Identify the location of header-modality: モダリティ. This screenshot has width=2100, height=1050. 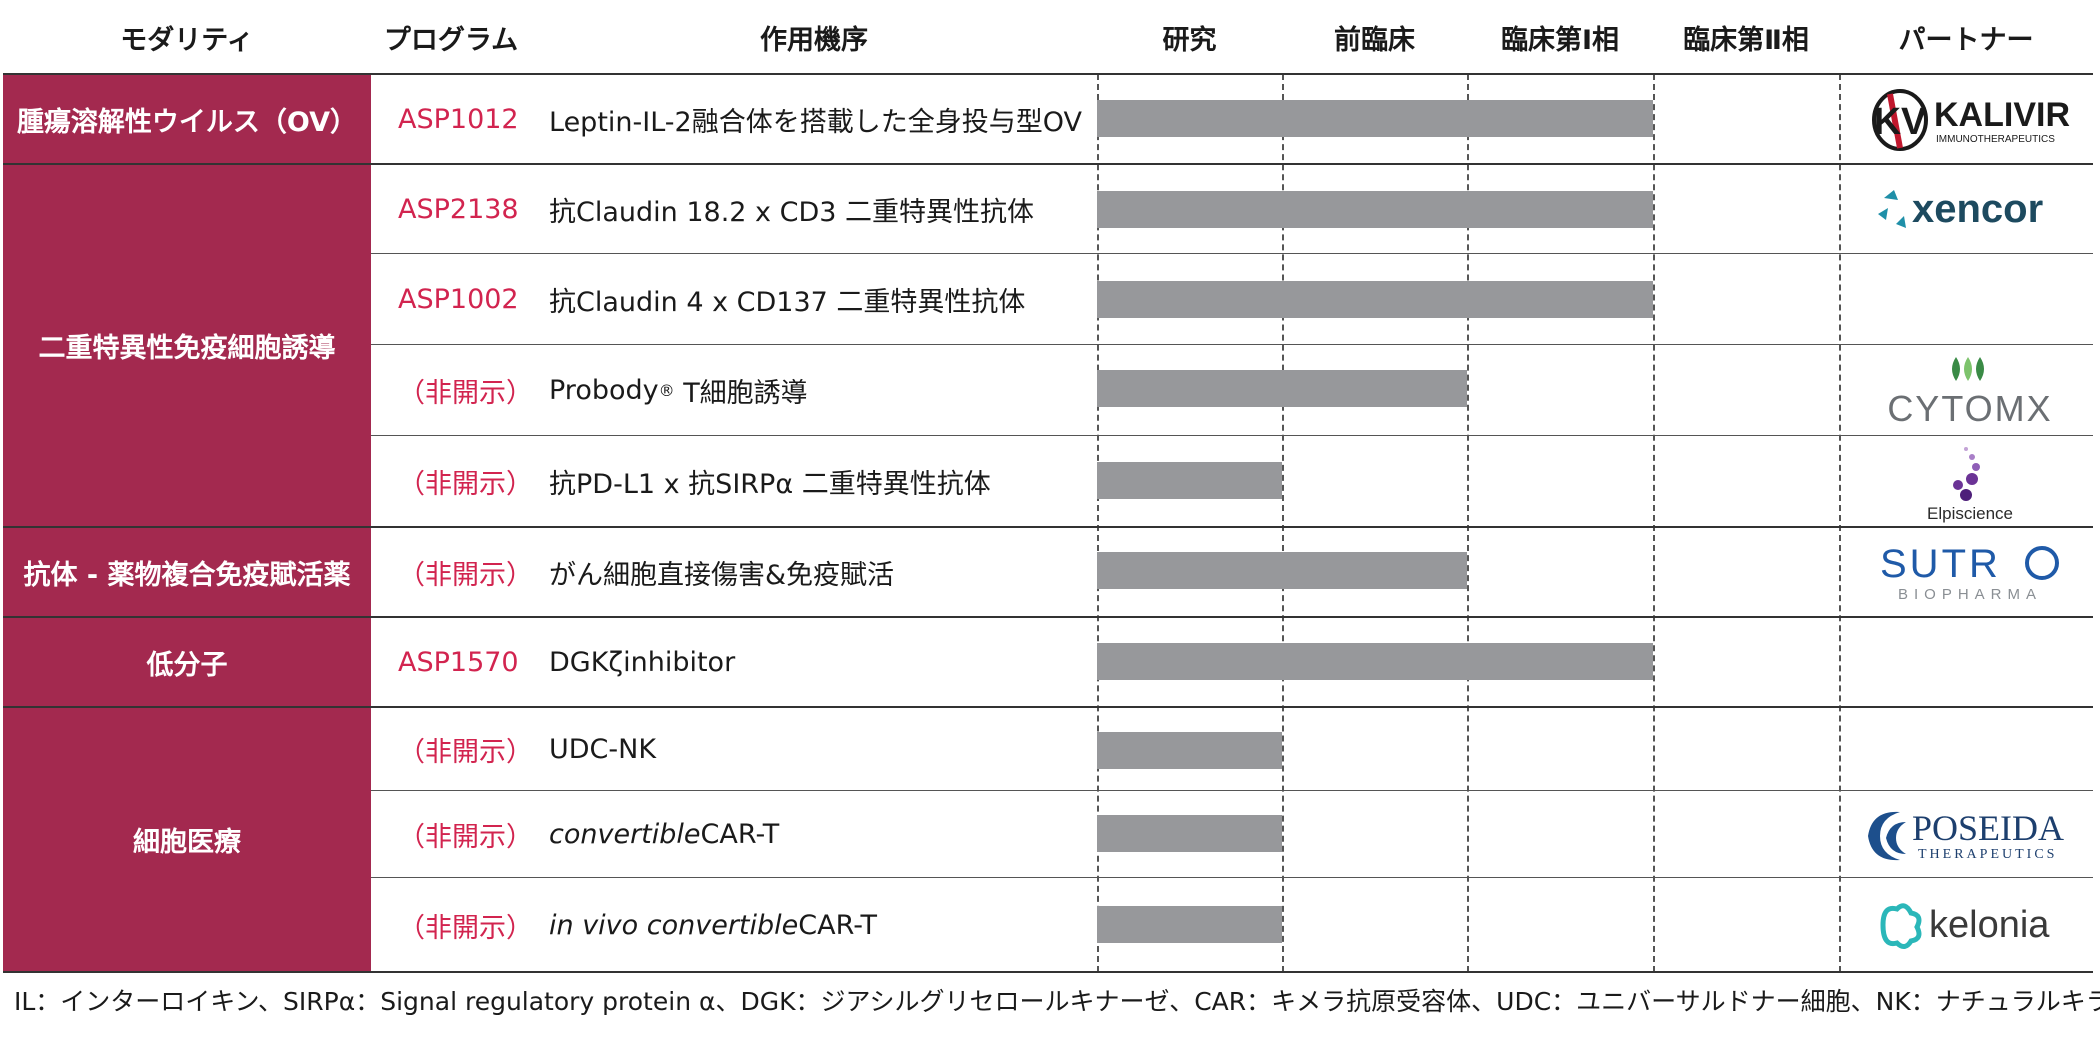
(187, 40).